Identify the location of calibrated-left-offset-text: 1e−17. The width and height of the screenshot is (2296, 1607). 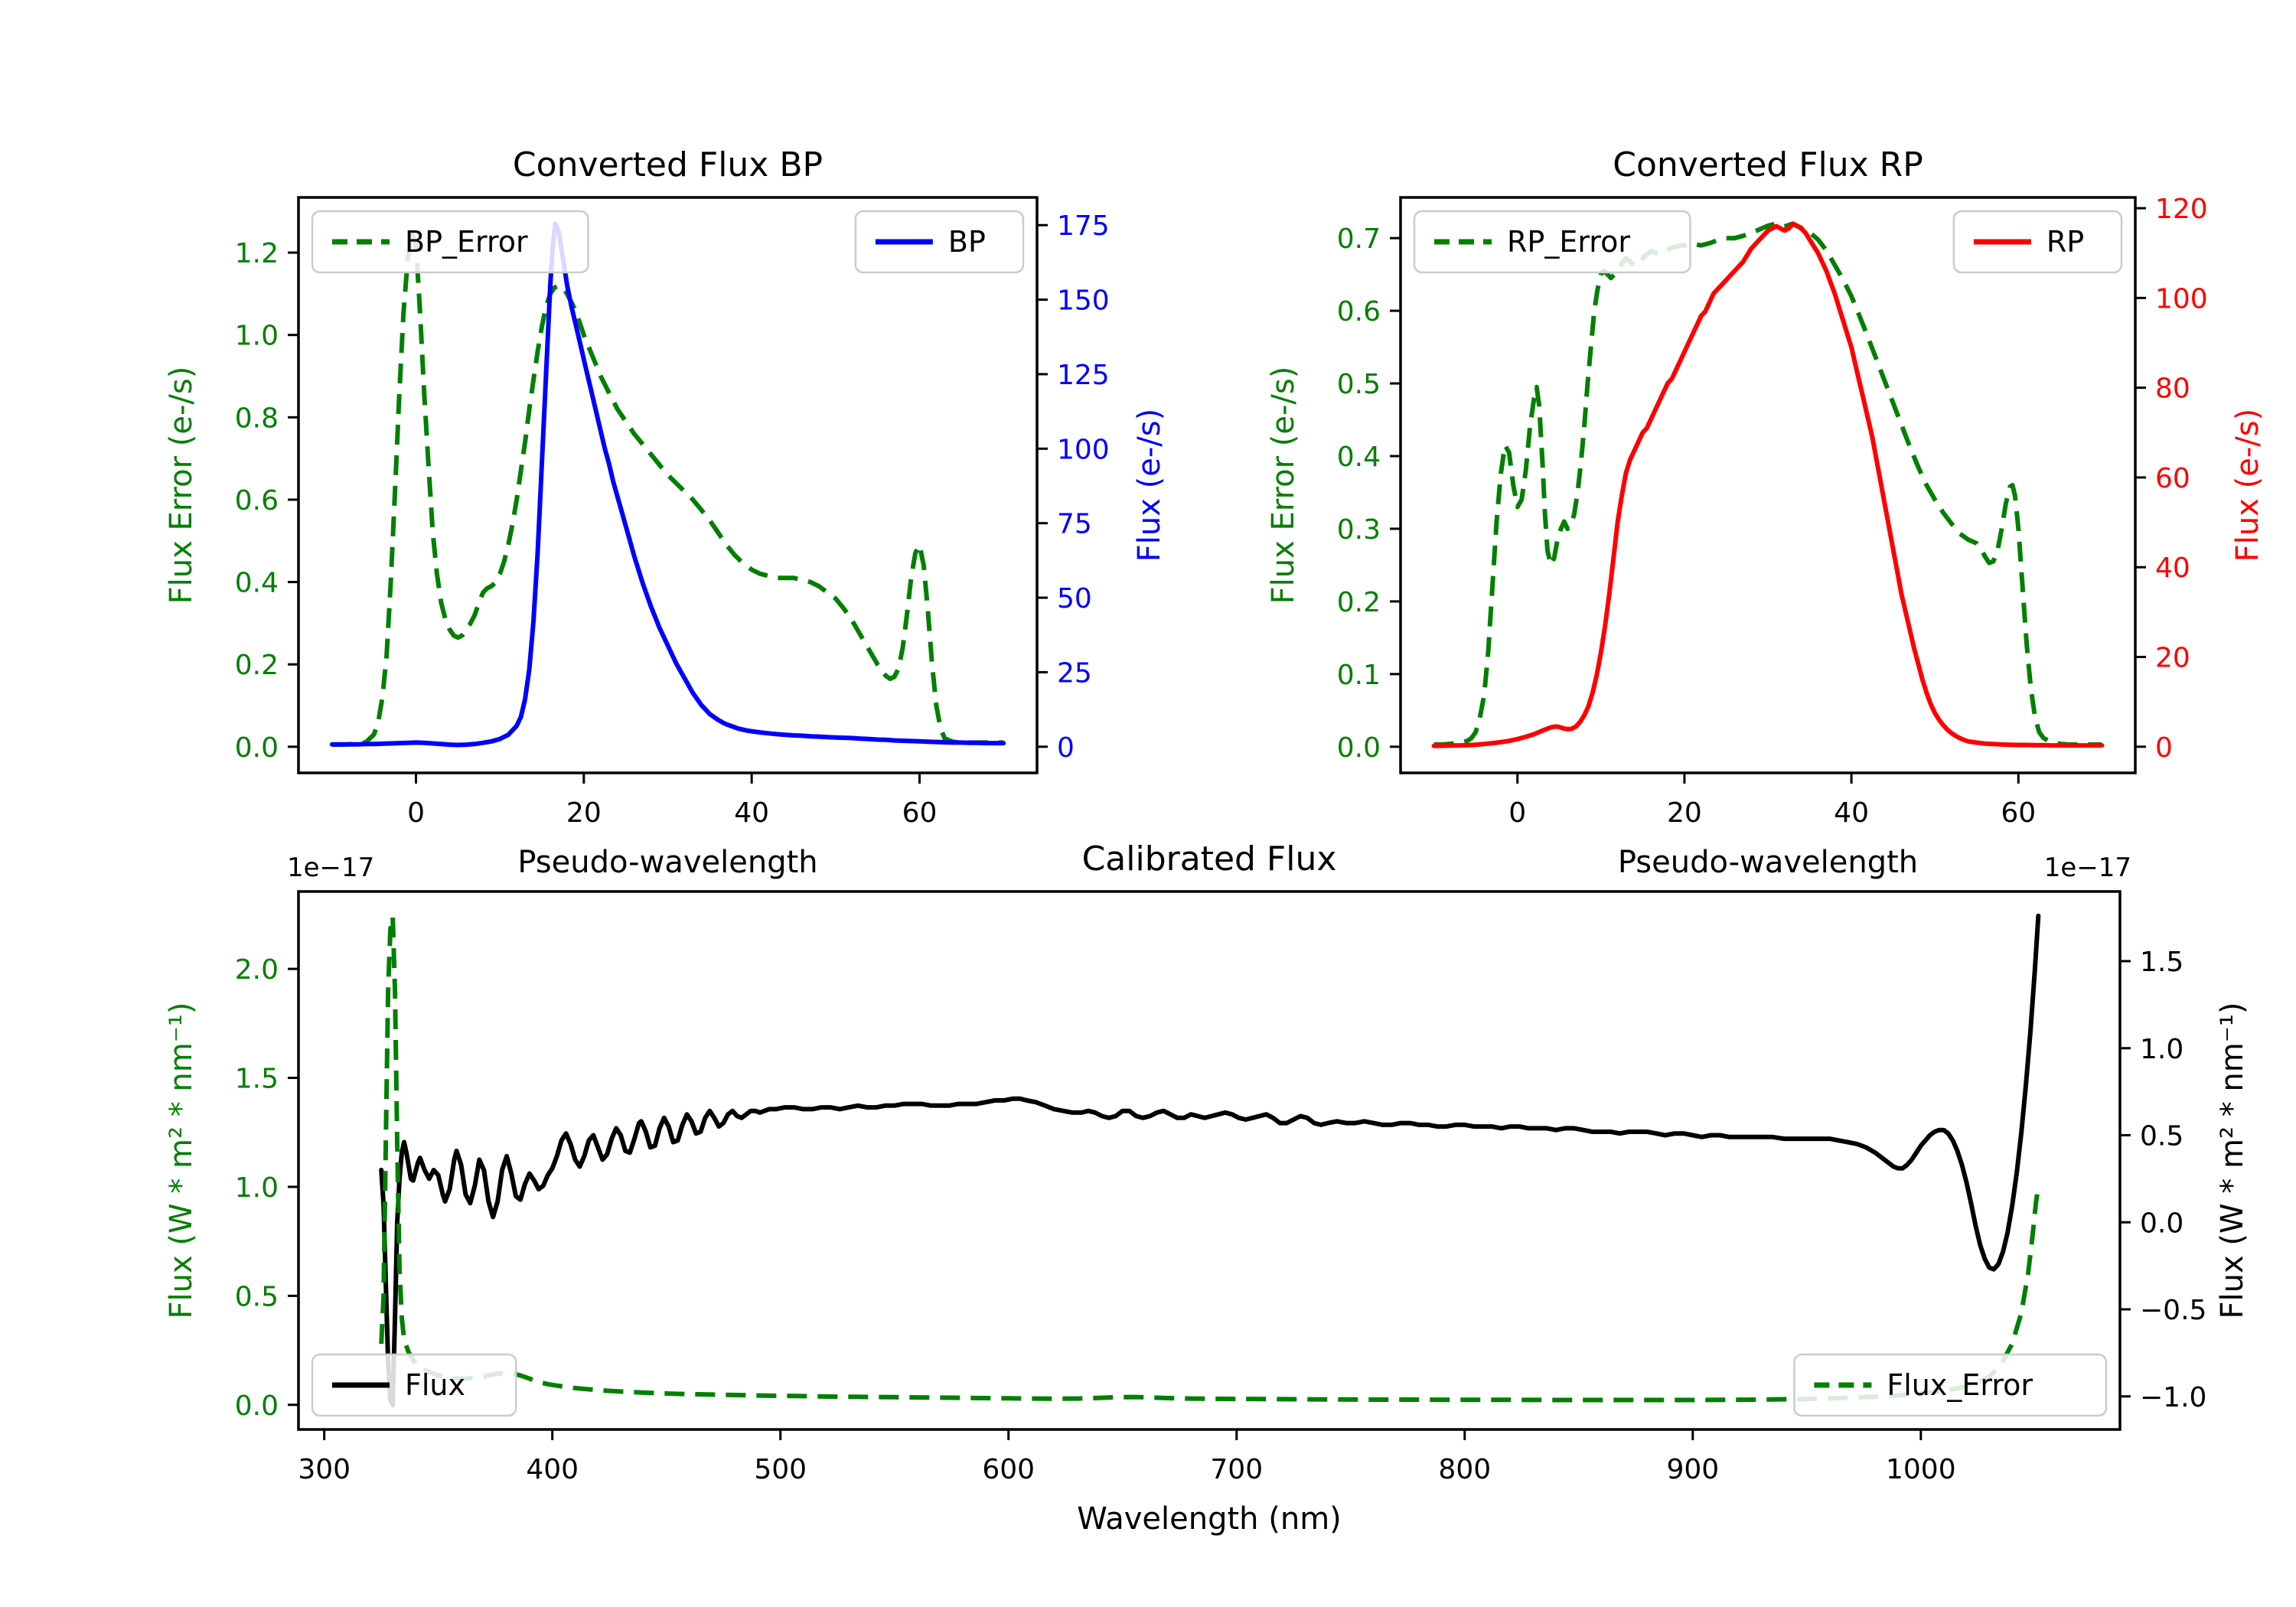
(330, 867).